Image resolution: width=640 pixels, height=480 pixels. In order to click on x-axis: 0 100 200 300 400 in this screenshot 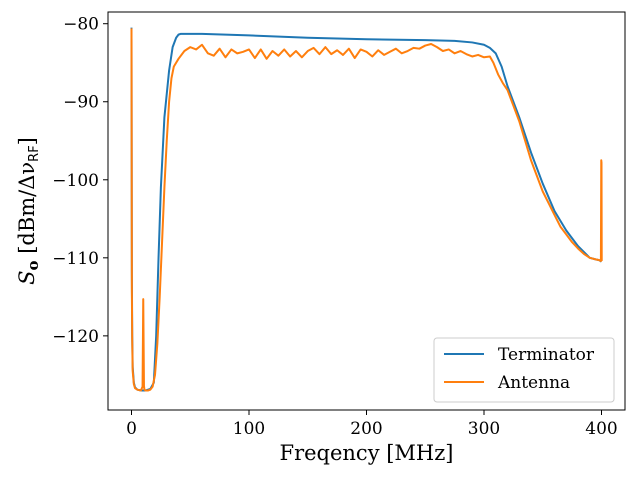, I will do `click(372, 424)`.